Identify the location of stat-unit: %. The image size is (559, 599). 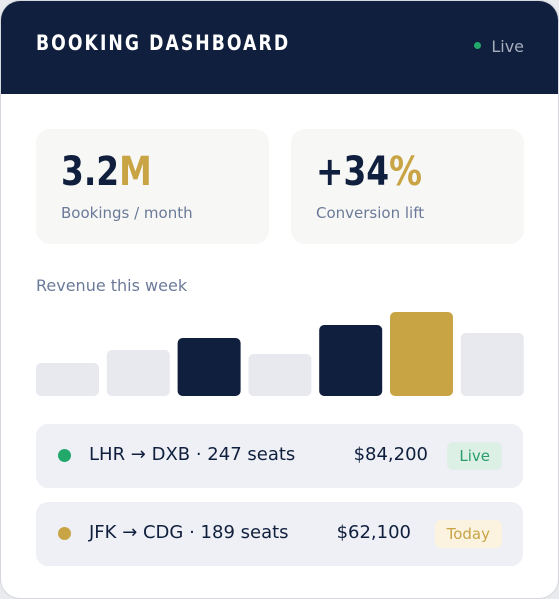
(405, 172).